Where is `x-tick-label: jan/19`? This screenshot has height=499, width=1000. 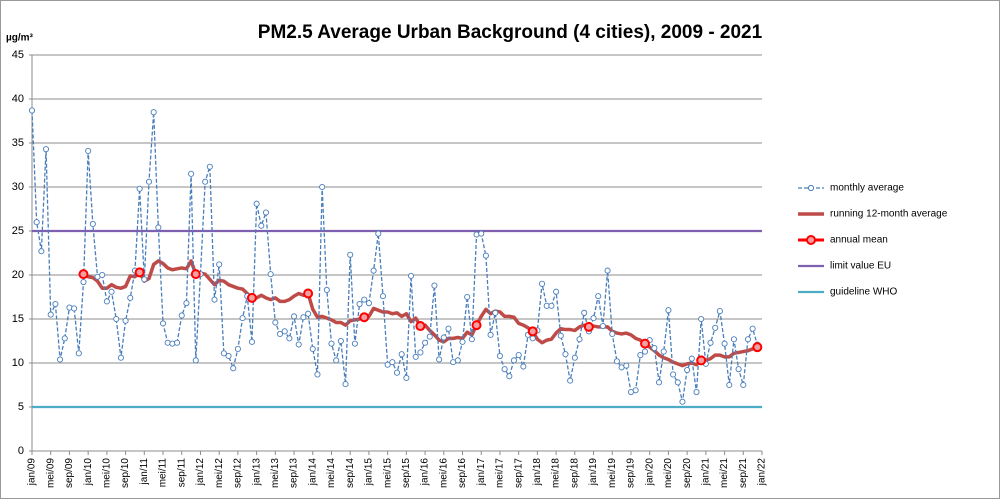 x-tick-label: jan/19 is located at coordinates (593, 472).